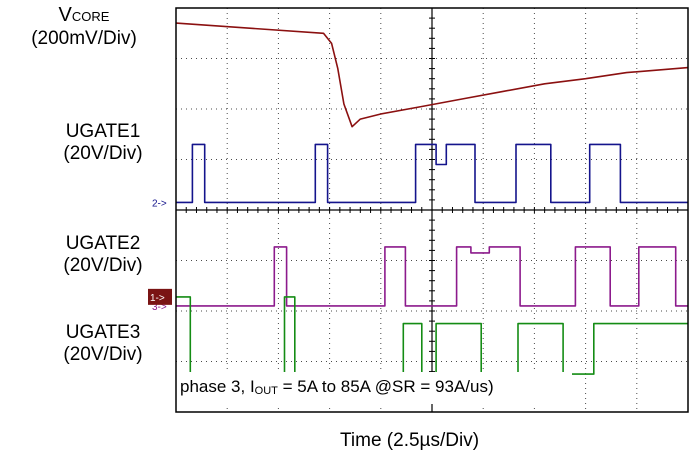 This screenshot has width=695, height=464. I want to click on ugate2-label: UGATE2 (20V/Div), so click(103, 255).